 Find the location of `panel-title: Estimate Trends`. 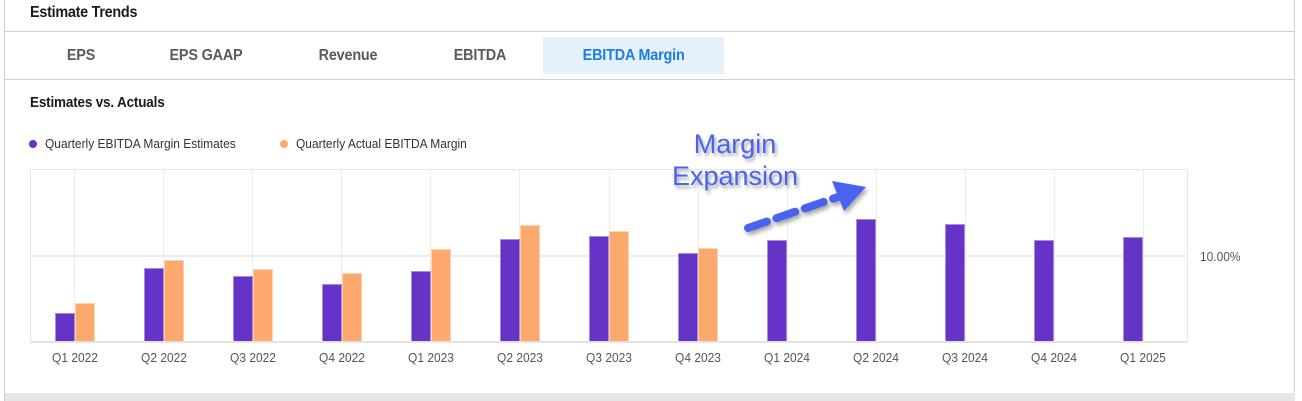

panel-title: Estimate Trends is located at coordinates (84, 12).